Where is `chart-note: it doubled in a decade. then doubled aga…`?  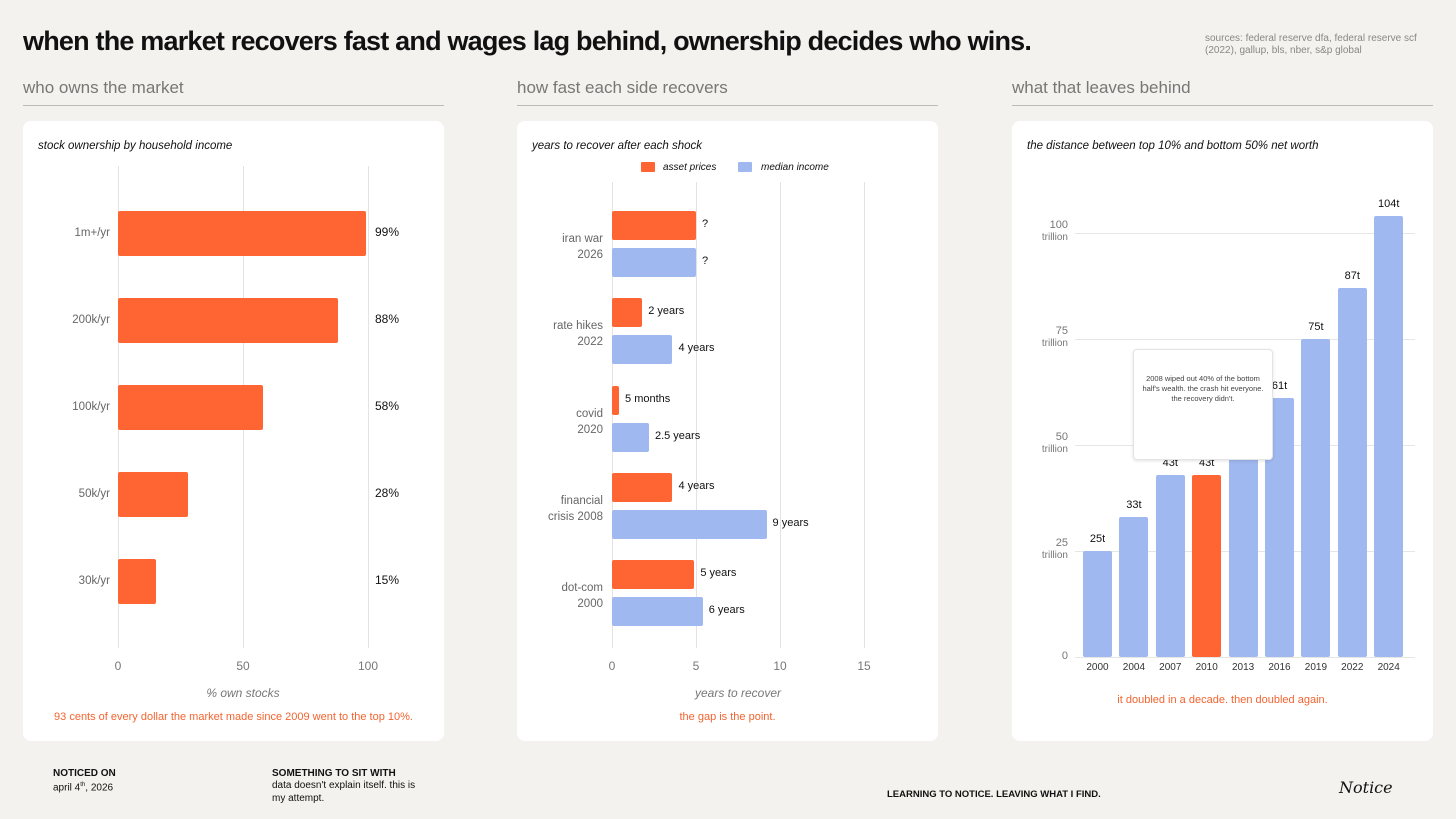 chart-note: it doubled in a decade. then doubled aga… is located at coordinates (1222, 700).